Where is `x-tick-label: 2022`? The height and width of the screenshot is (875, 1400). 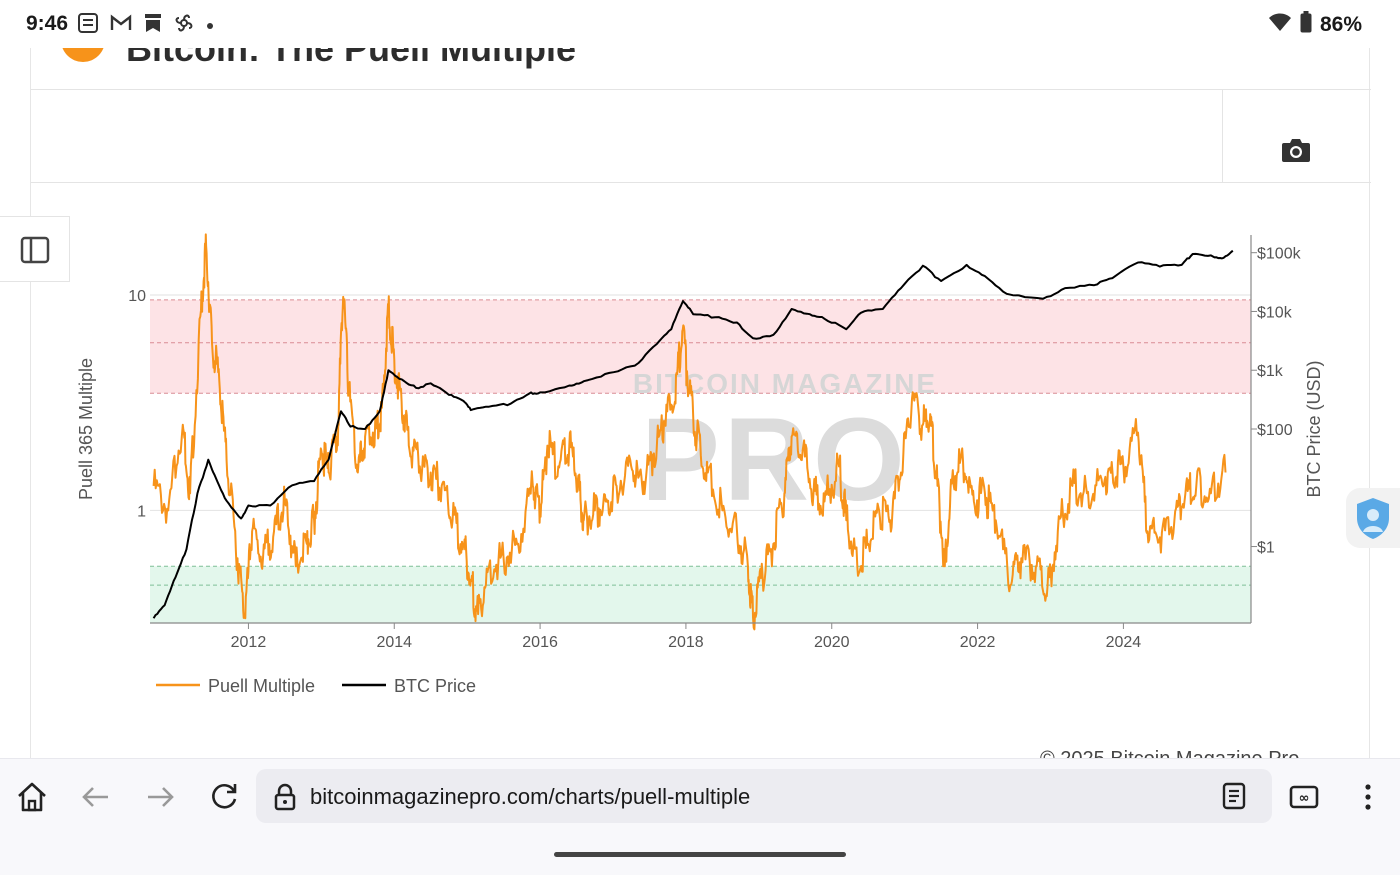
x-tick-label: 2022 is located at coordinates (978, 642).